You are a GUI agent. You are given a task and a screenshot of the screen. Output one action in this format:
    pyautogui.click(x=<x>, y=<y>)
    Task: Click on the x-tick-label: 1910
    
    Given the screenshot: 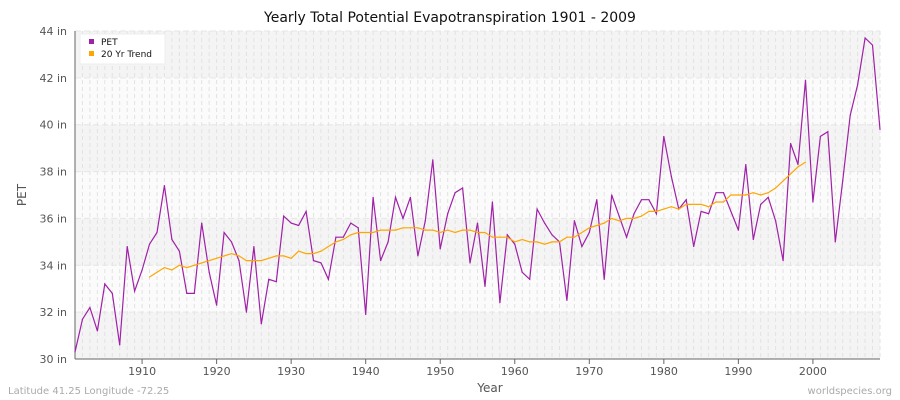 What is the action you would take?
    pyautogui.click(x=142, y=371)
    